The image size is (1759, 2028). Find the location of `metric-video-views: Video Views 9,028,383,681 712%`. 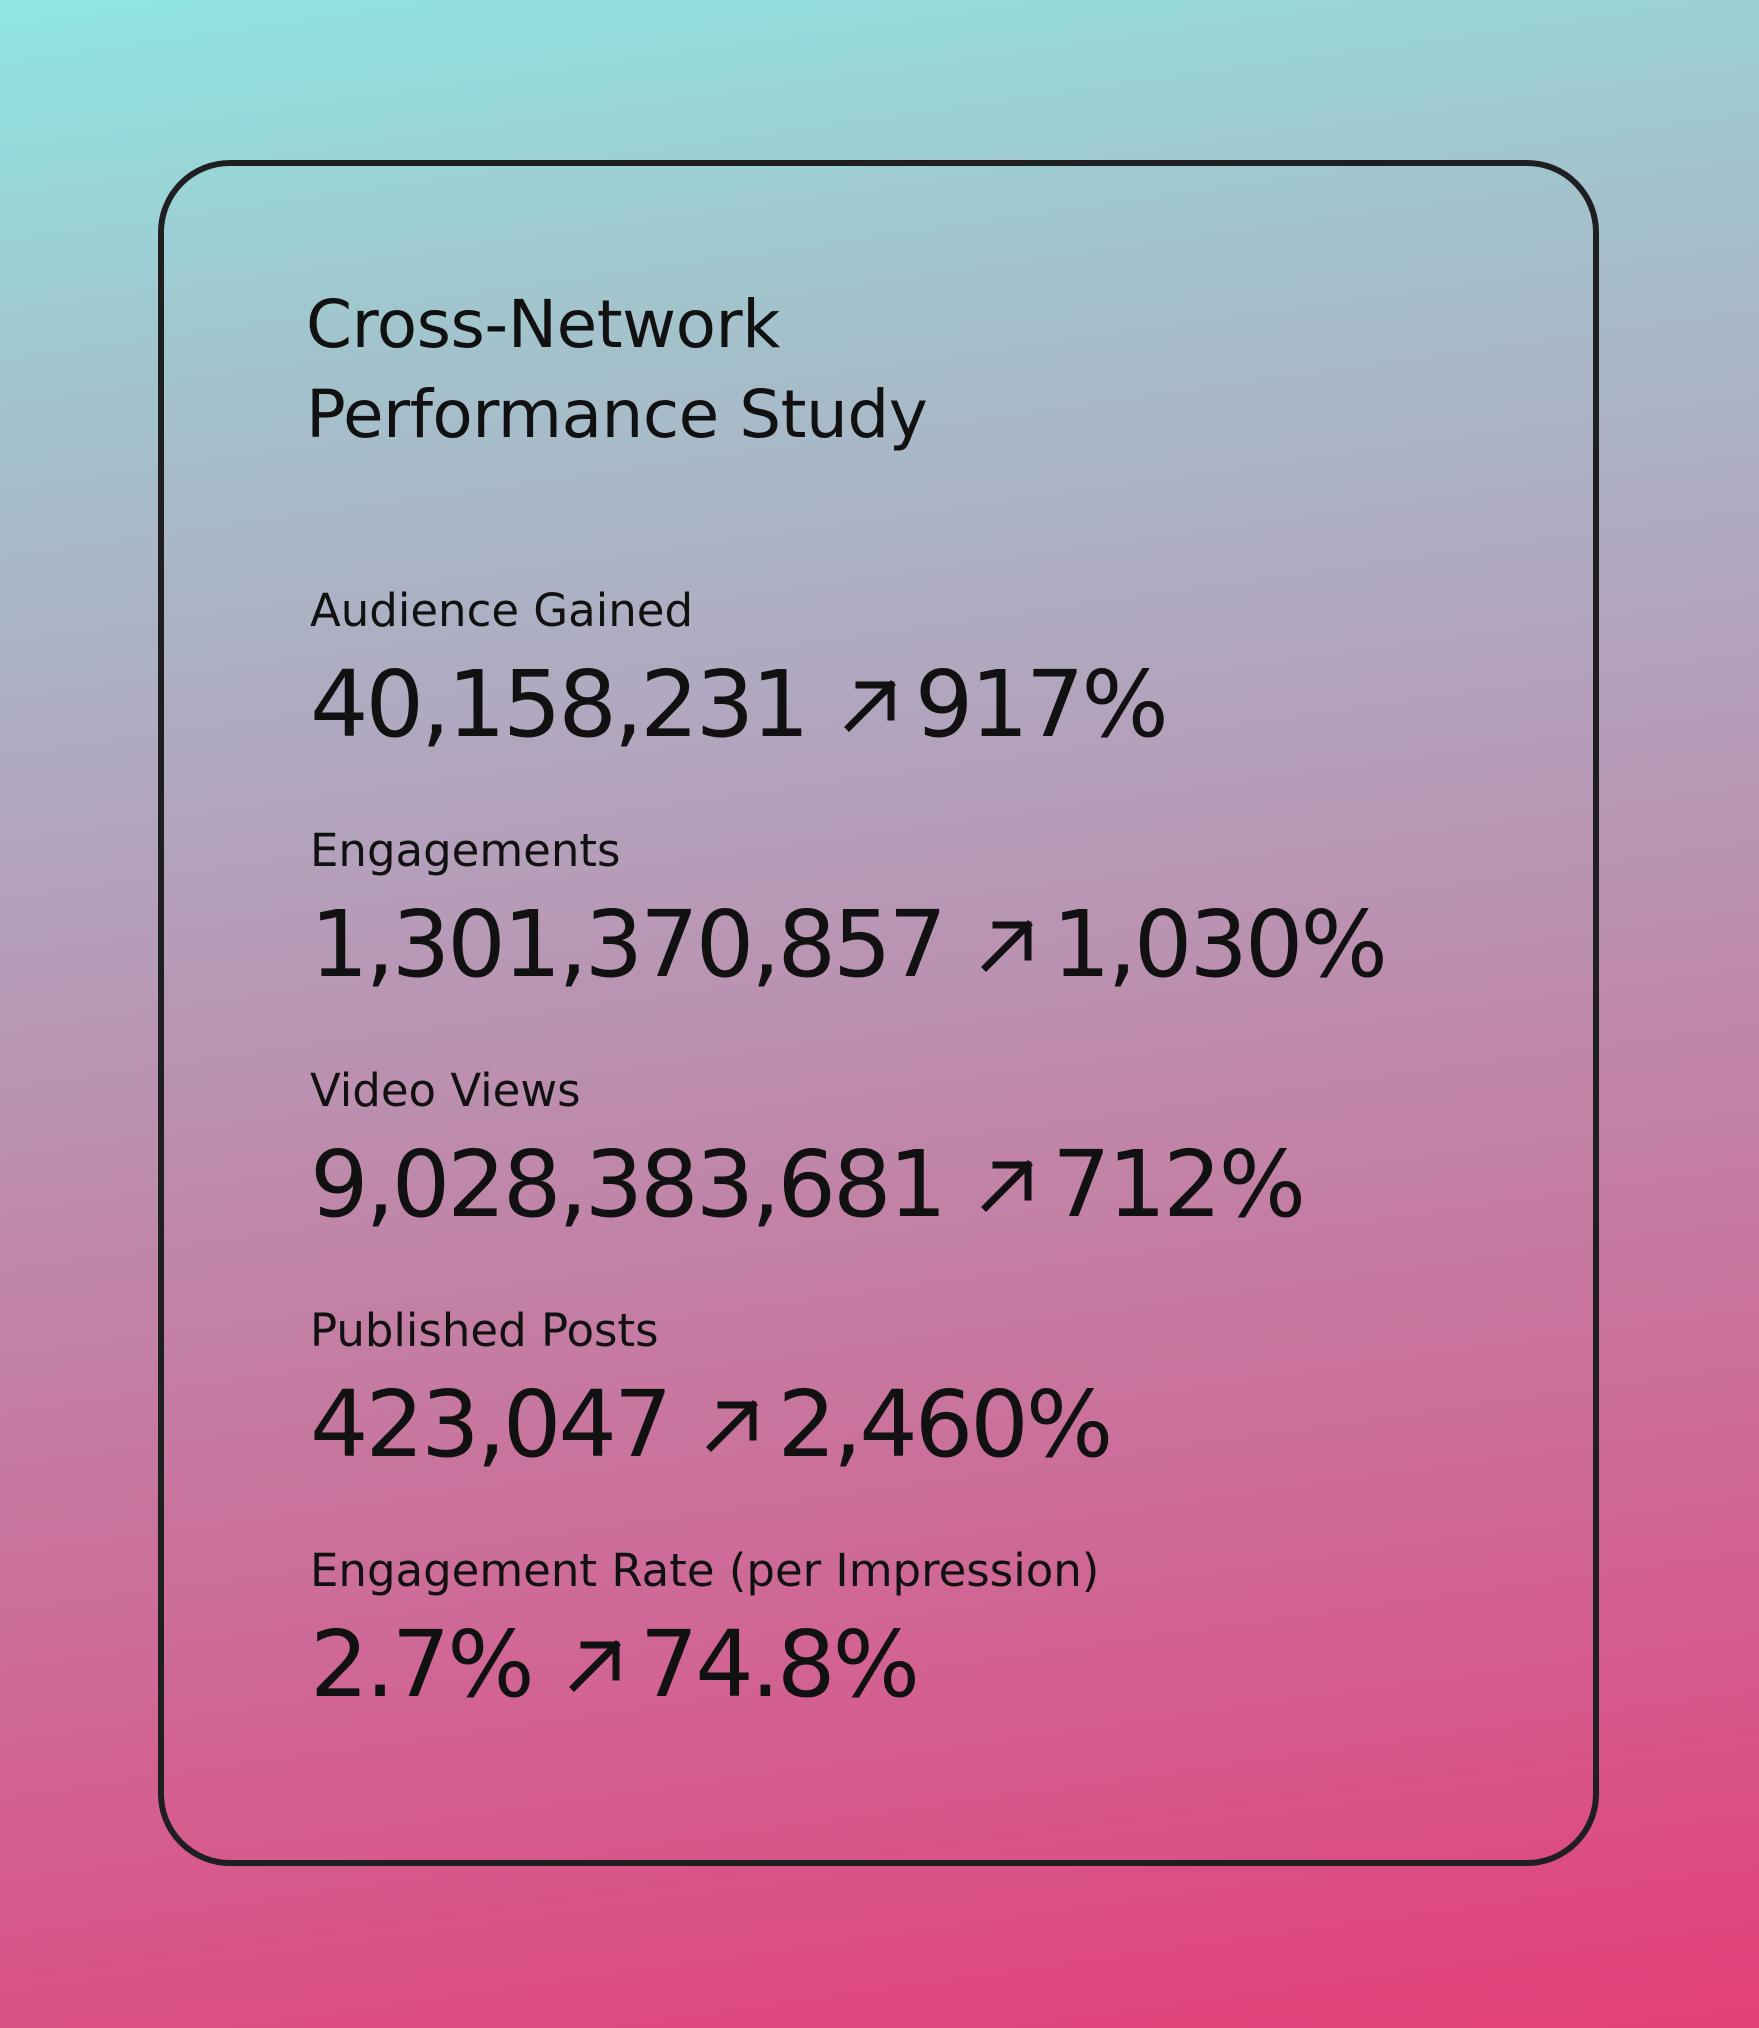

metric-video-views: Video Views 9,028,383,681 712% is located at coordinates (808, 1151).